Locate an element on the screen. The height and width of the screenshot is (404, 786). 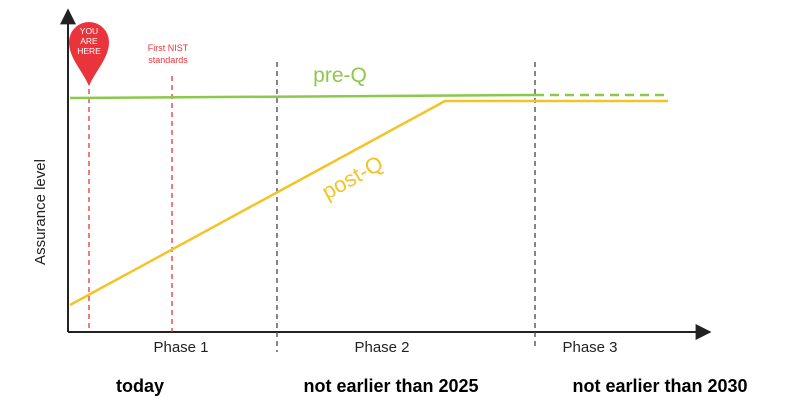
nist-label: First NIST is located at coordinates (168, 48).